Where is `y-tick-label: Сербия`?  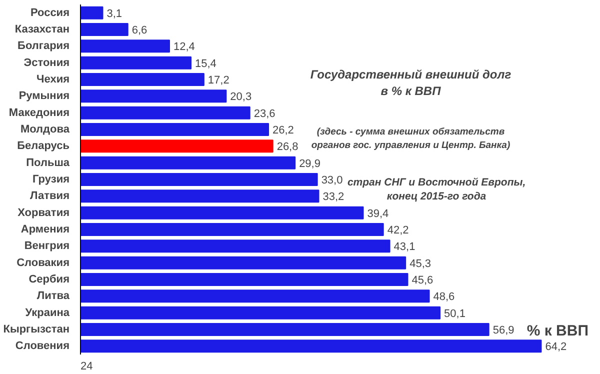
y-tick-label: Сербия is located at coordinates (49, 280).